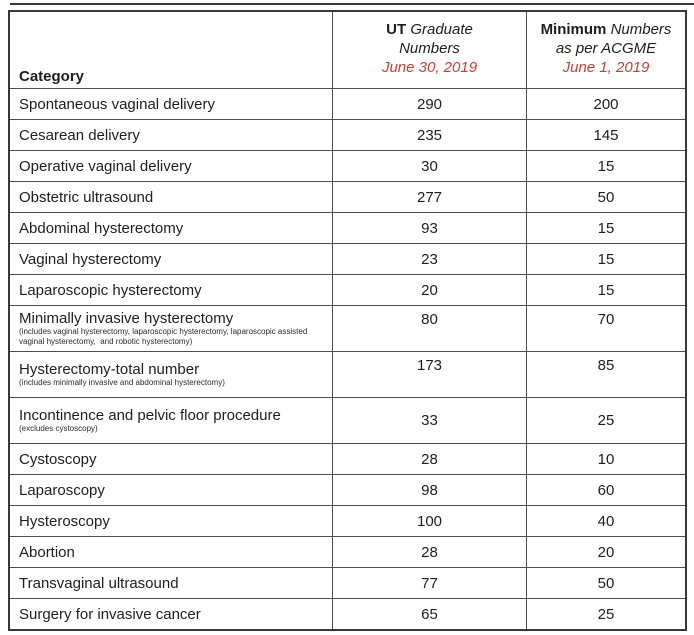 This screenshot has height=635, width=694. What do you see at coordinates (429, 521) in the screenshot?
I see `ut-value-cell: 100` at bounding box center [429, 521].